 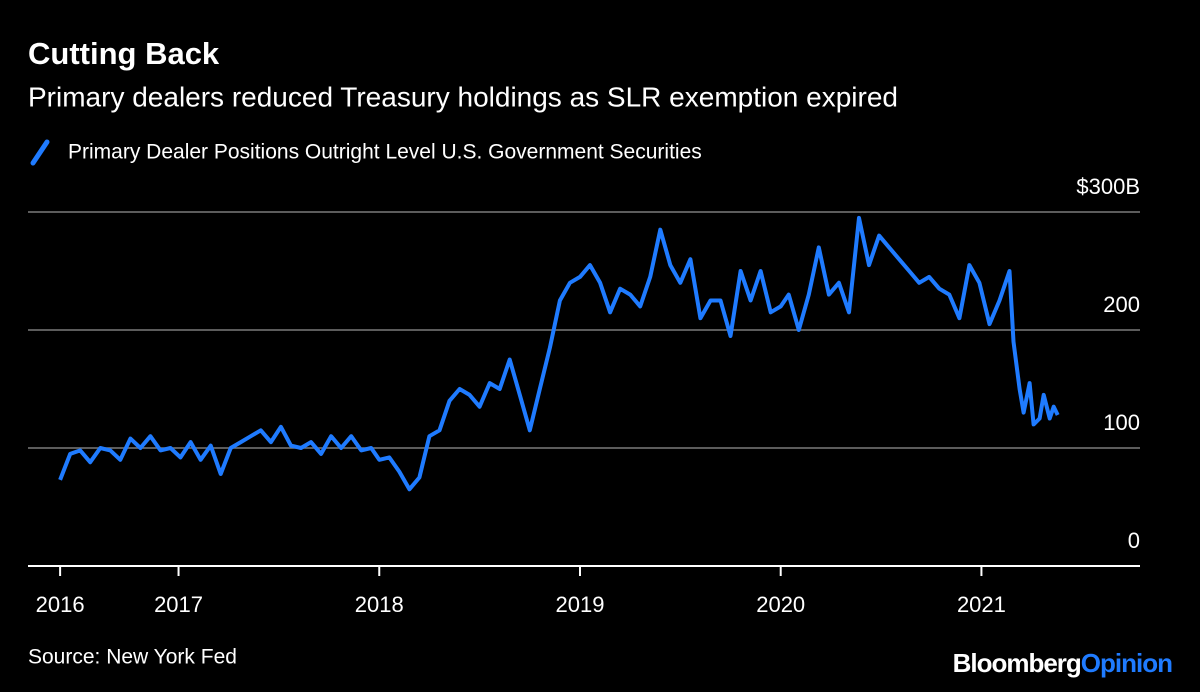 I want to click on brand-suffix: Opinion, so click(x=1126, y=663).